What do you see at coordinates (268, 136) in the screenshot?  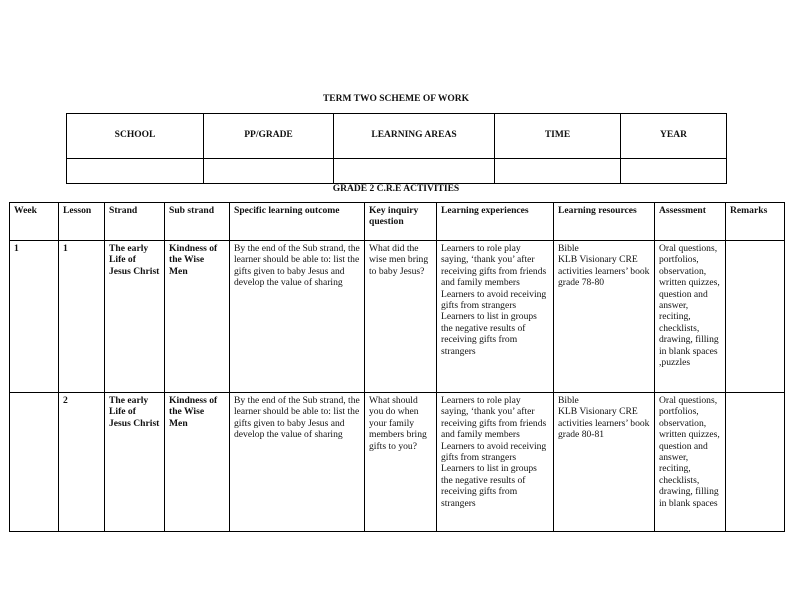 I see `info-header-grade: PP/GRADE` at bounding box center [268, 136].